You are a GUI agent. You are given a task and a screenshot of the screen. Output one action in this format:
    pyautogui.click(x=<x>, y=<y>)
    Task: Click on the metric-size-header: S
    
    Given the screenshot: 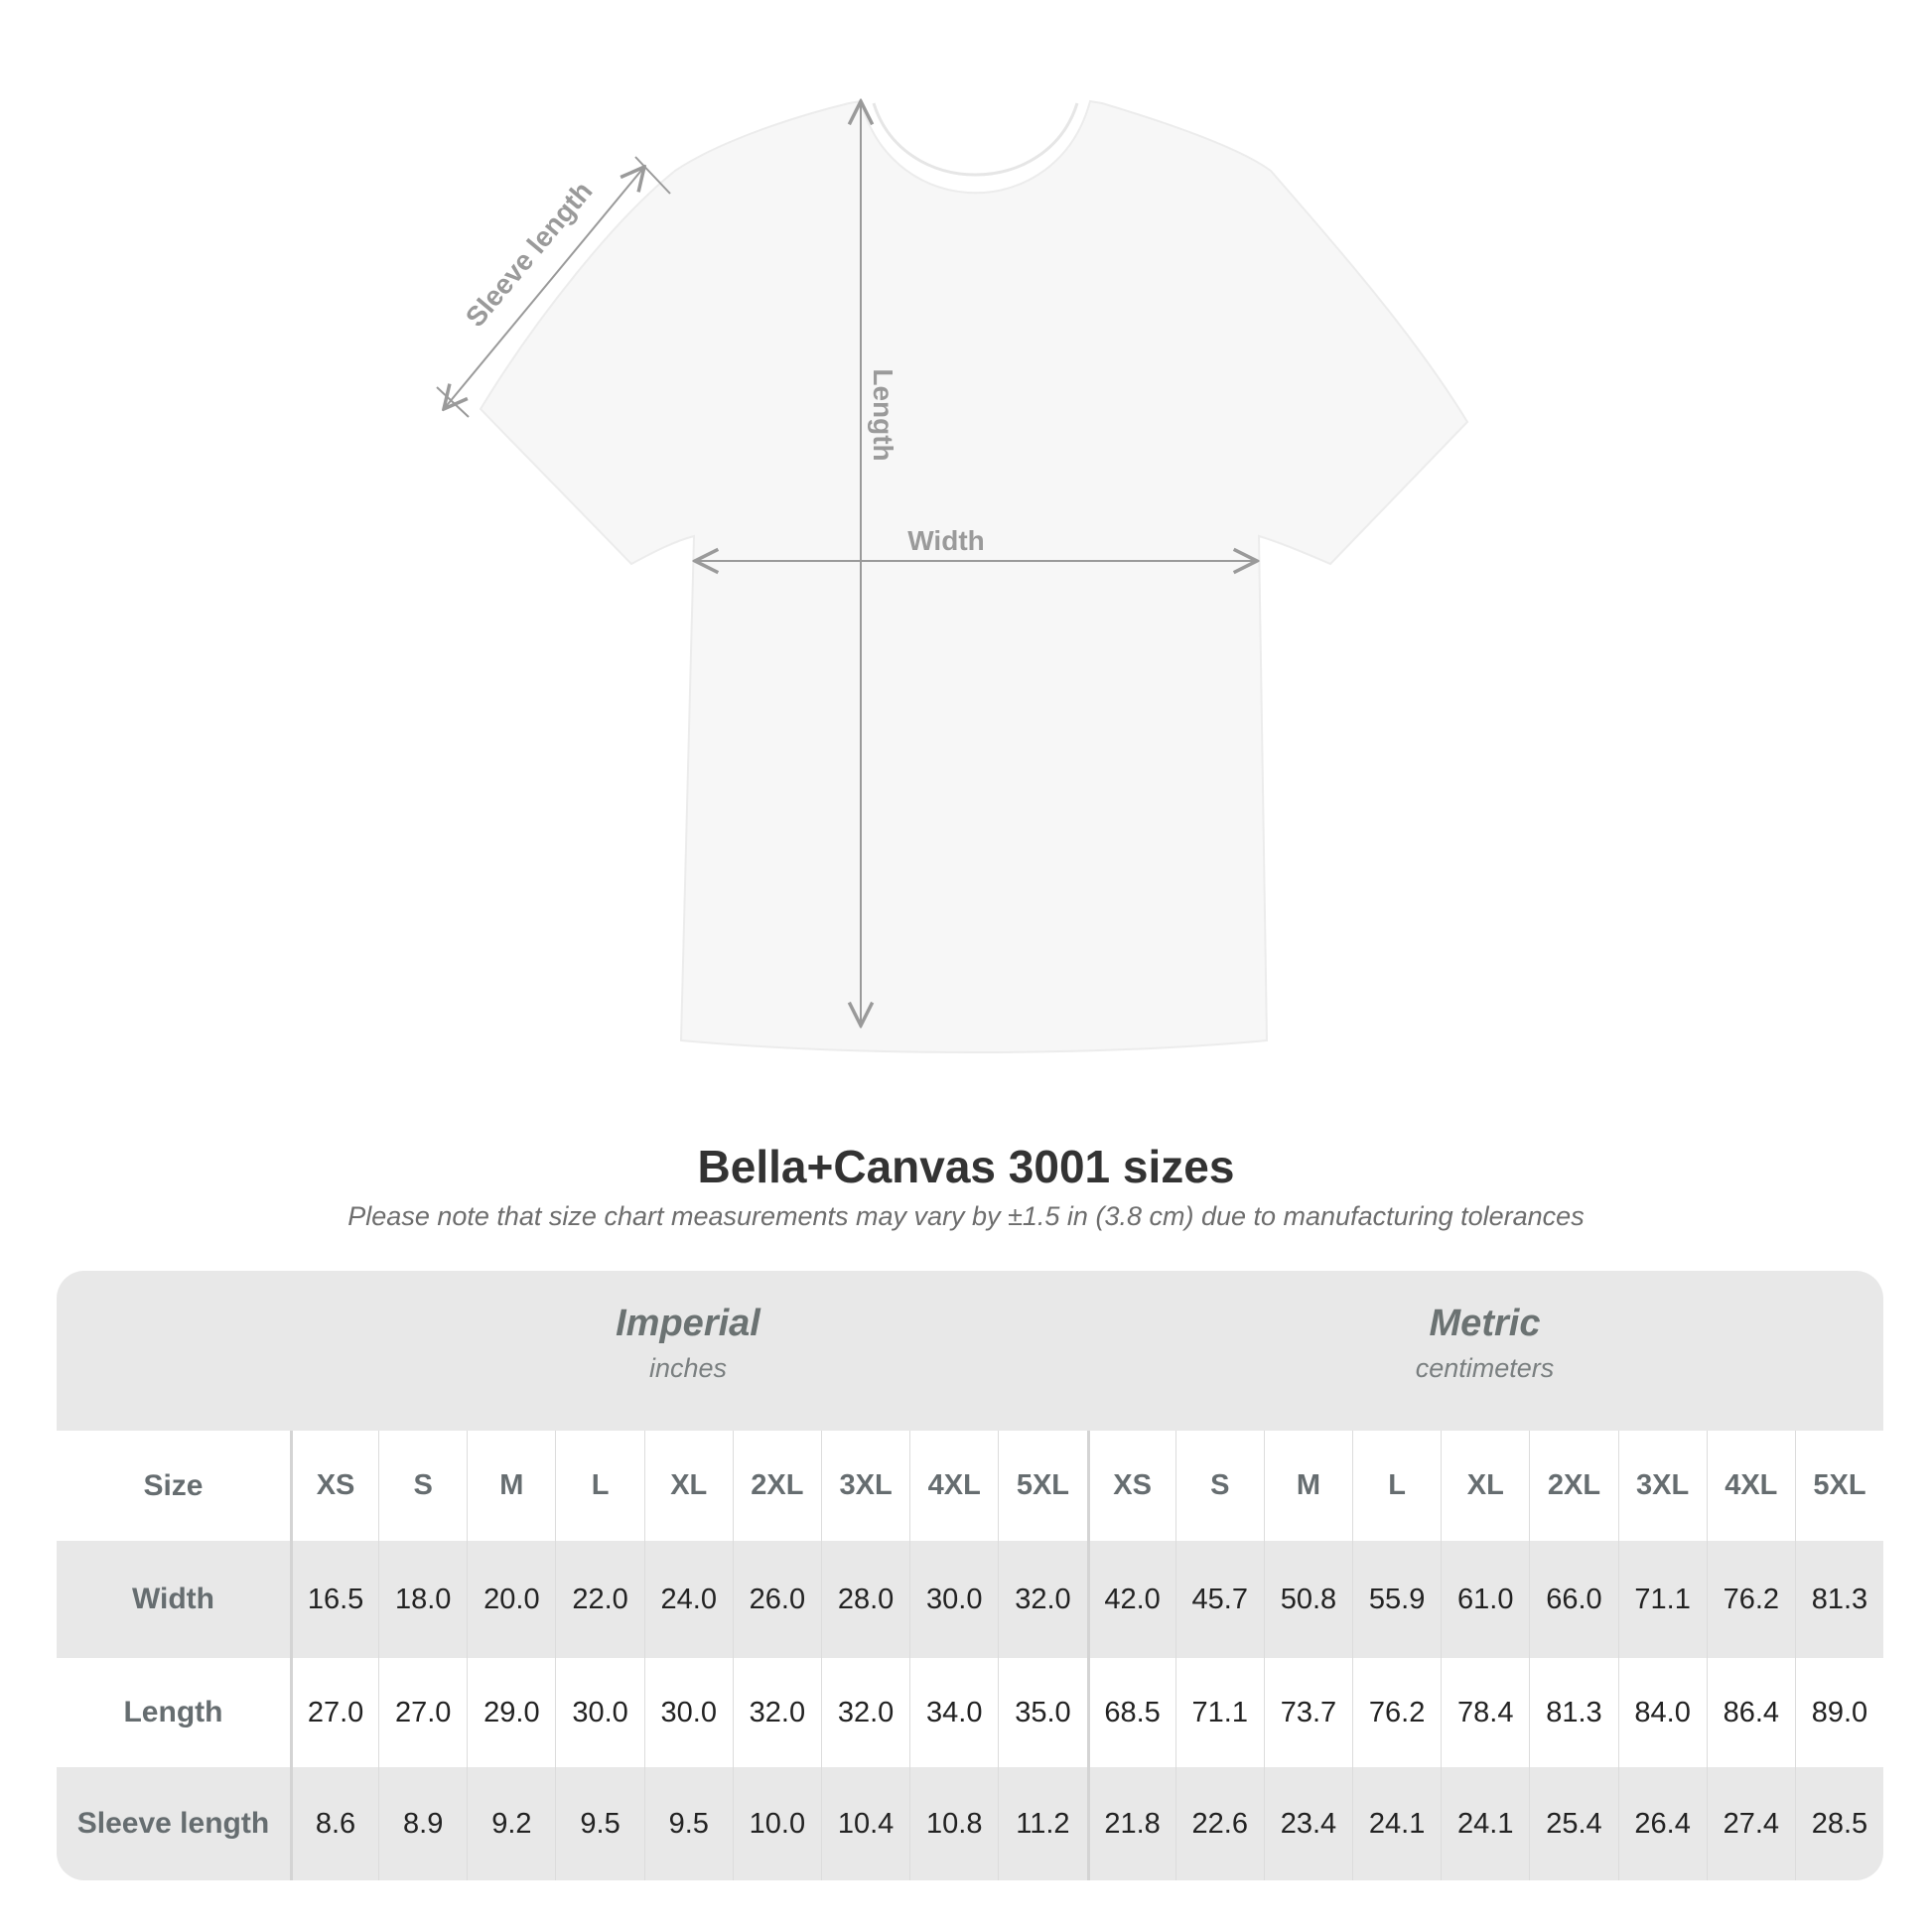 What is the action you would take?
    pyautogui.click(x=1219, y=1486)
    